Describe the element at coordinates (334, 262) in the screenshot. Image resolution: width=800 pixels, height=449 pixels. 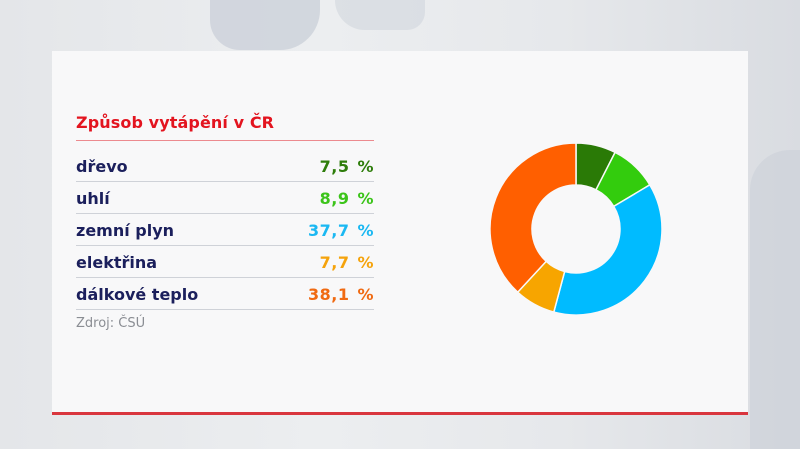
I see `value-number: 7,7` at that location.